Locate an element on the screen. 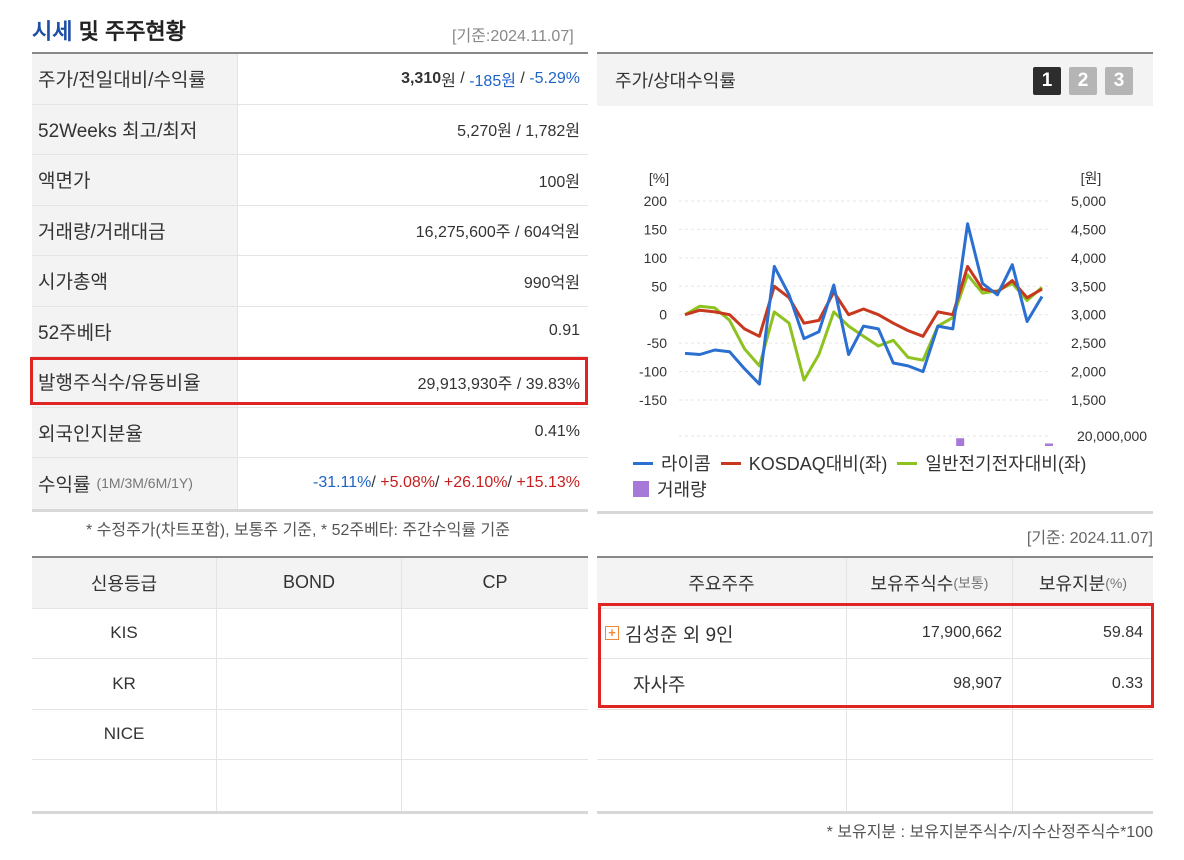 Image resolution: width=1184 pixels, height=860 pixels. chart-header: 주가/상대수익률 1 2 3 is located at coordinates (875, 80).